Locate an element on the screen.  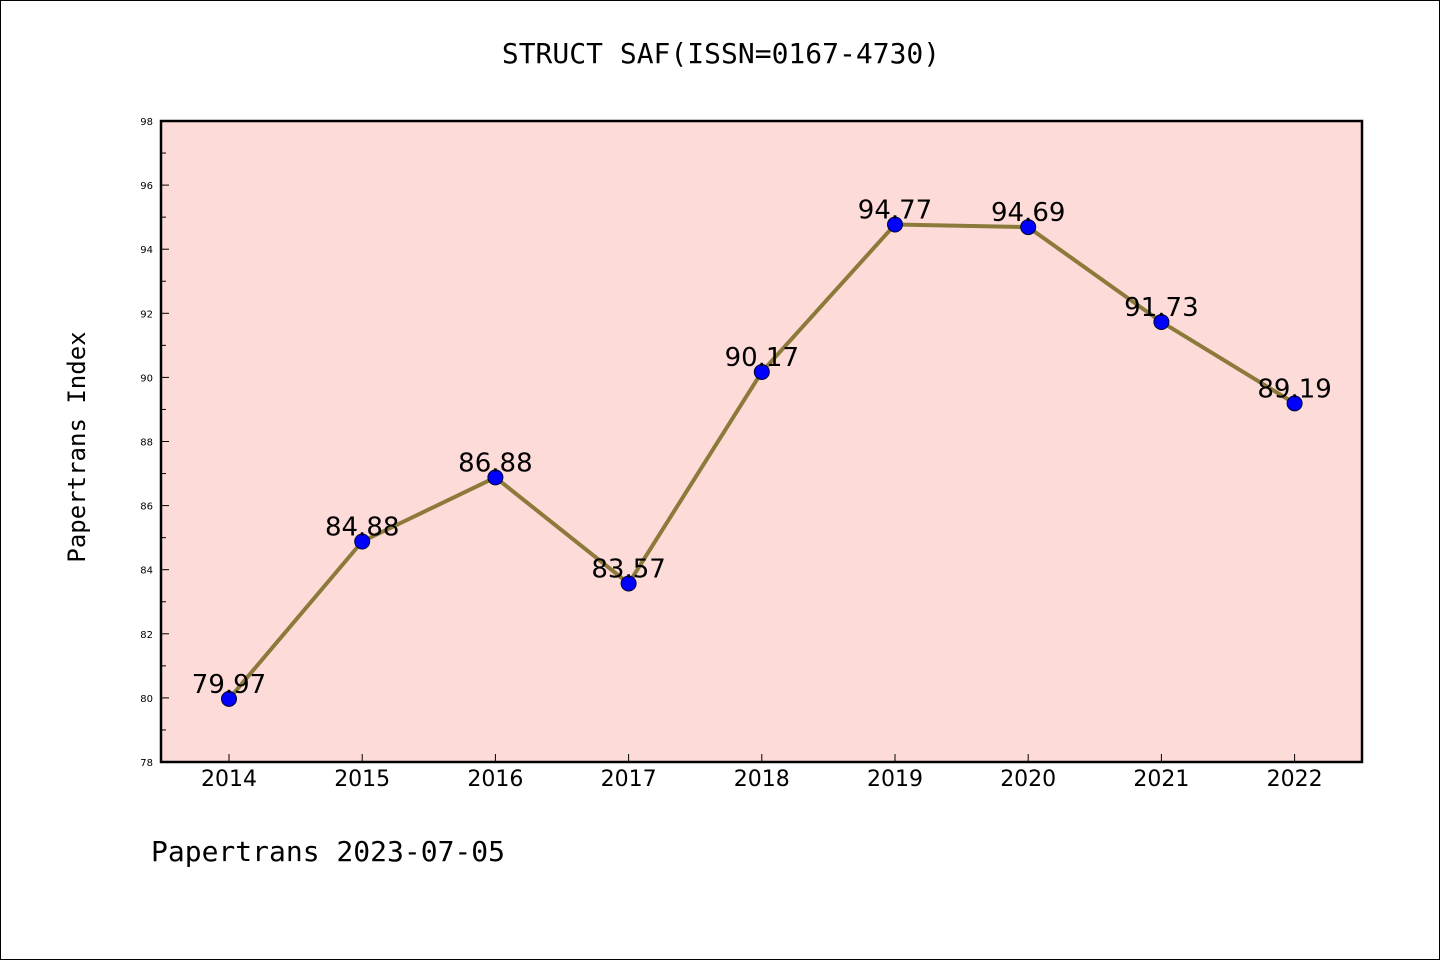
data-label: 90.17 is located at coordinates (762, 358).